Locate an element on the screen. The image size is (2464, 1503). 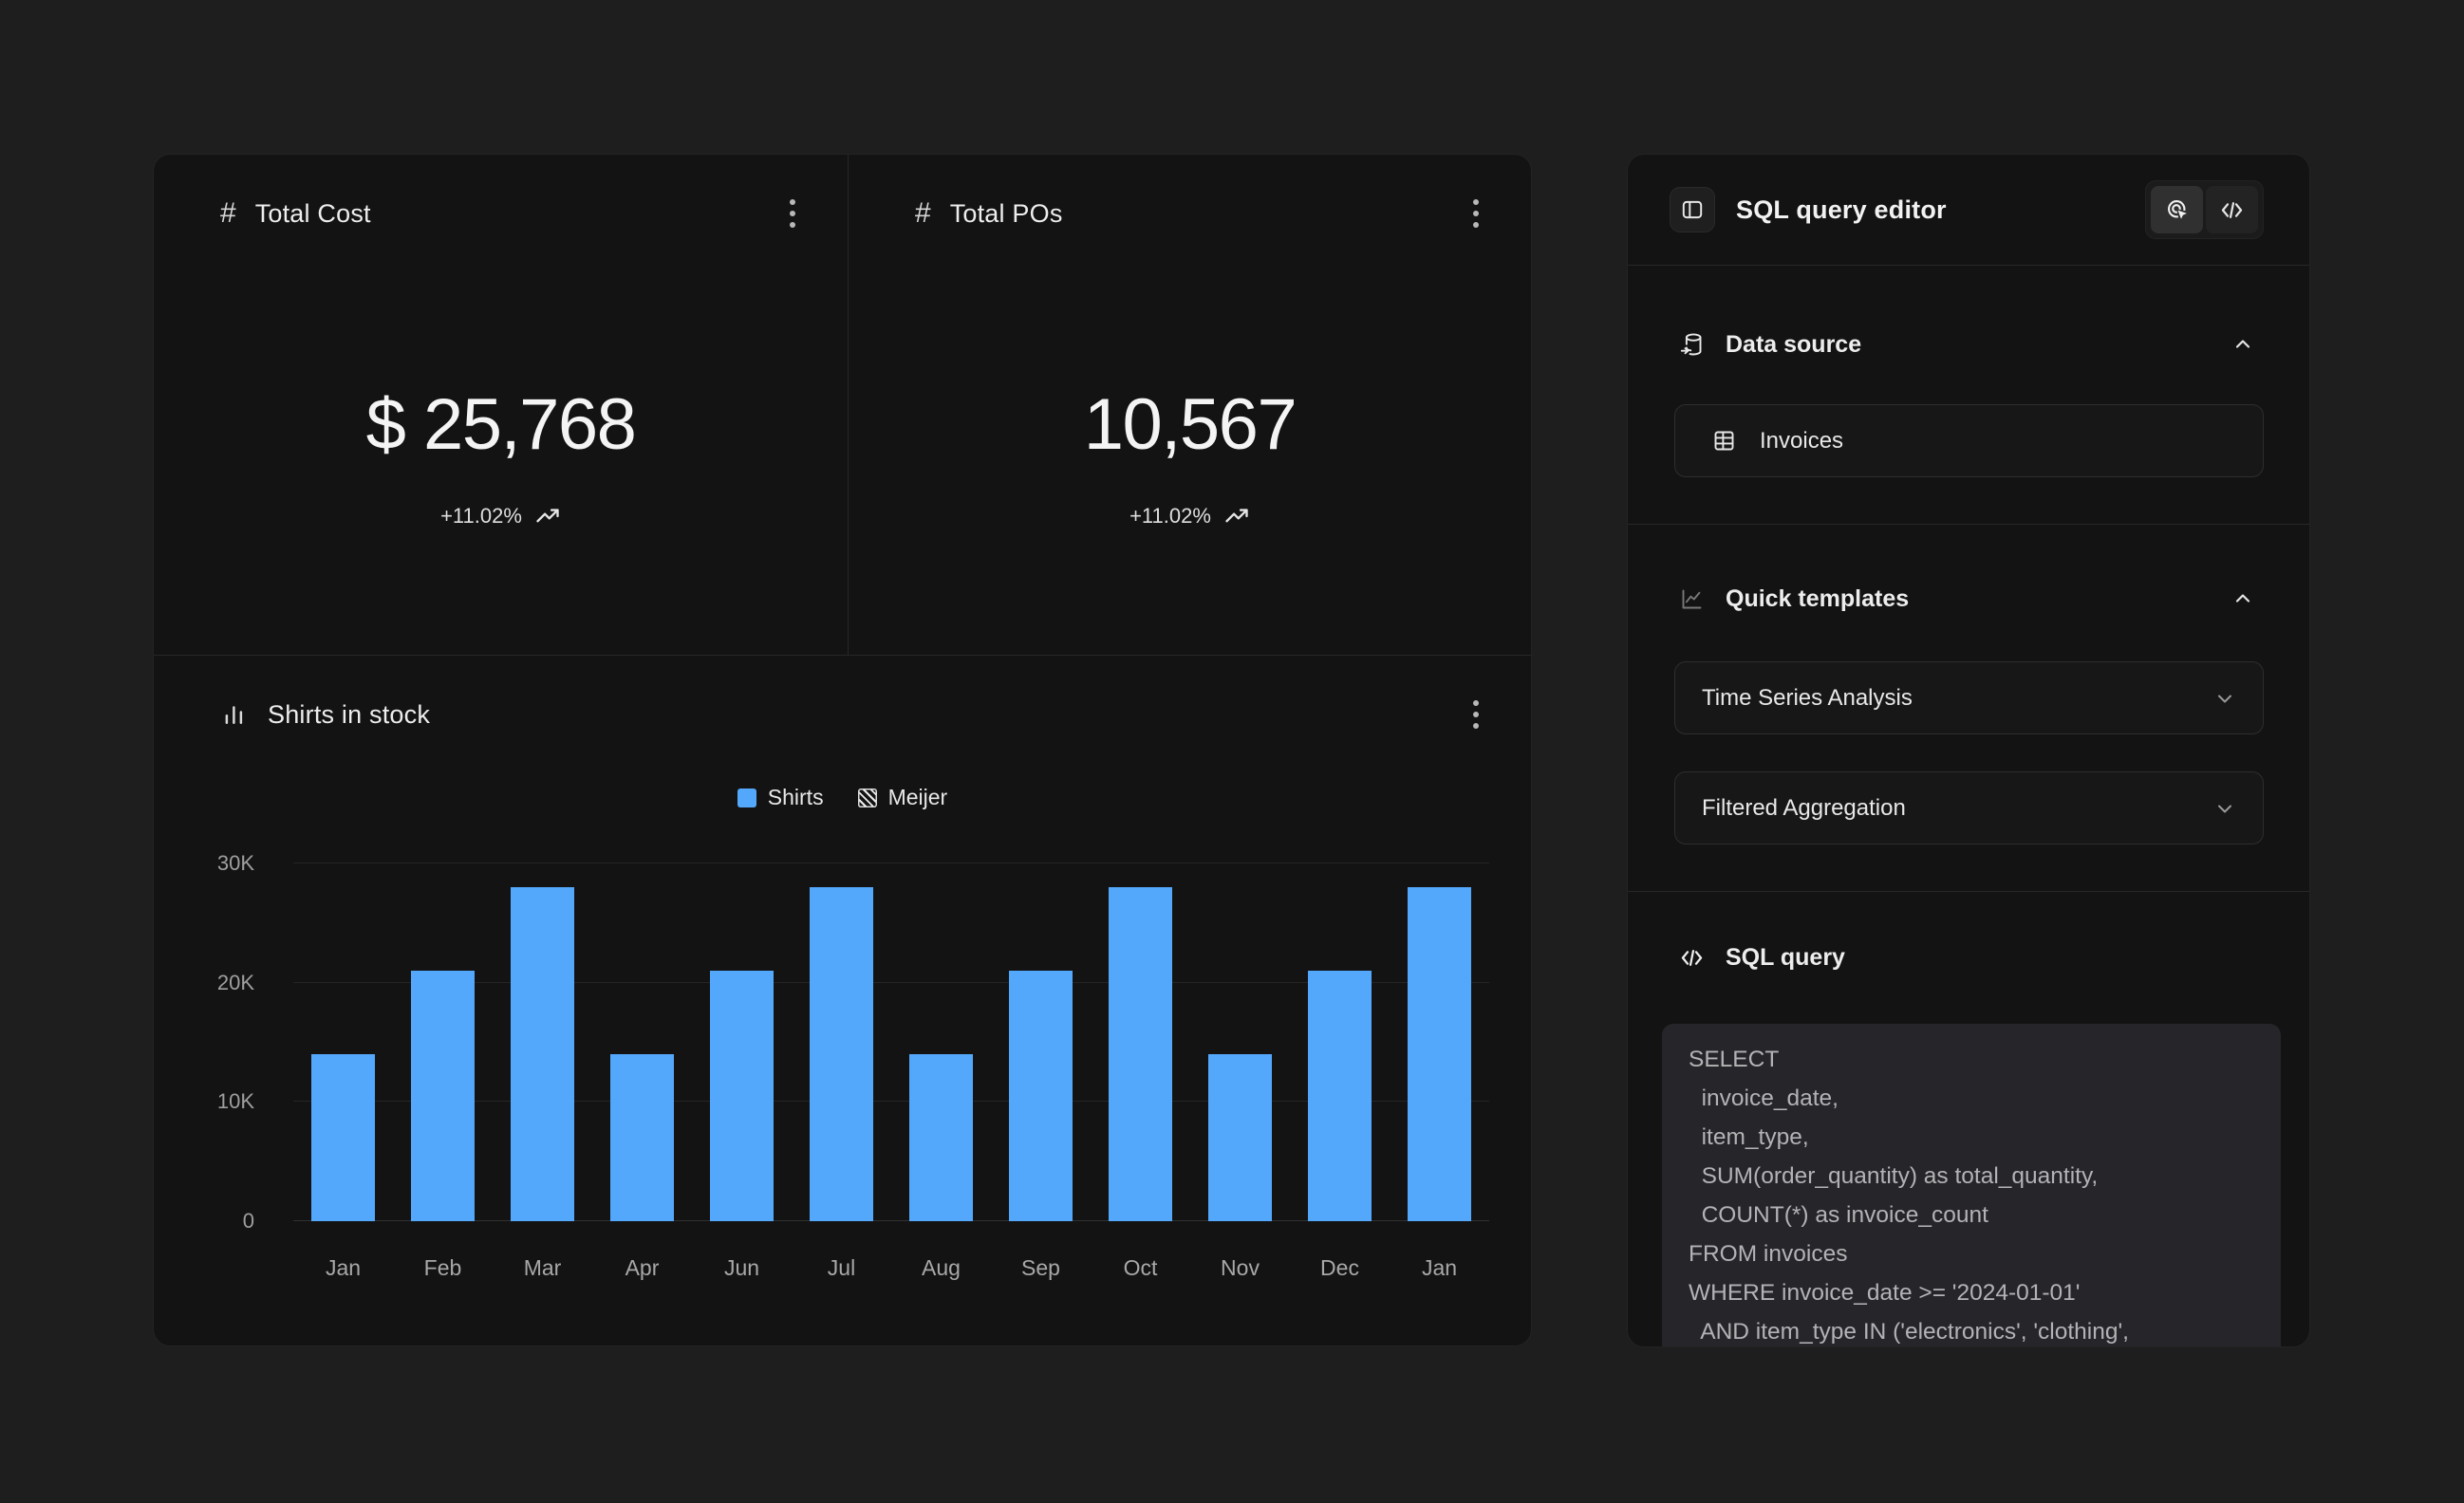
legend-item-shirts: Shirts is located at coordinates (780, 797).